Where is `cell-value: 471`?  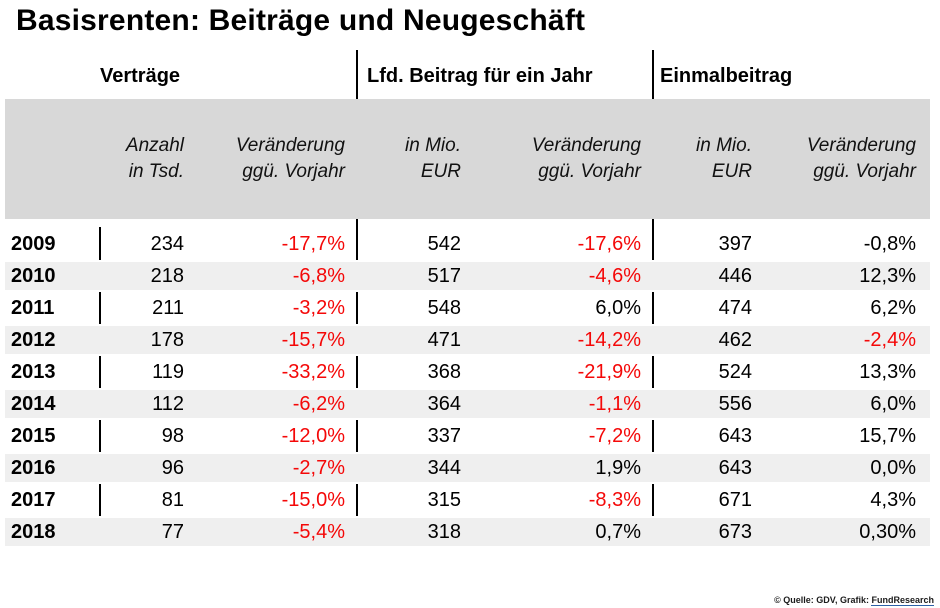
cell-value: 471 is located at coordinates (444, 339).